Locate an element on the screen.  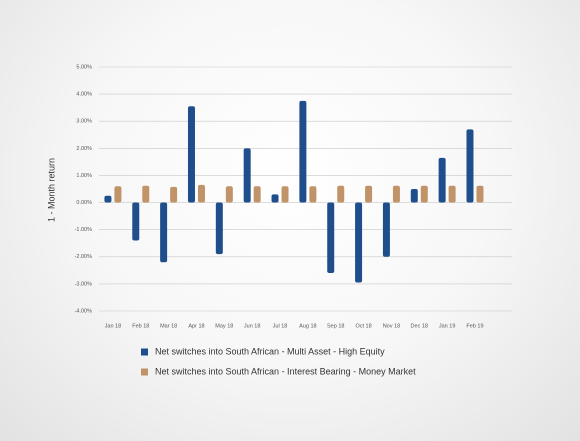
x-tick-label: Dec 18 is located at coordinates (419, 326).